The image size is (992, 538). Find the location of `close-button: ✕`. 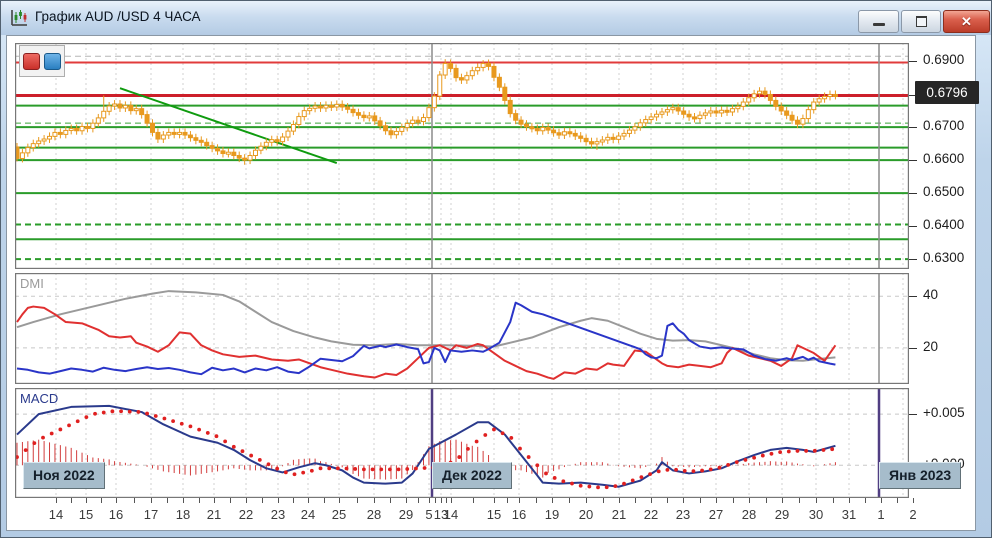

close-button: ✕ is located at coordinates (966, 21).